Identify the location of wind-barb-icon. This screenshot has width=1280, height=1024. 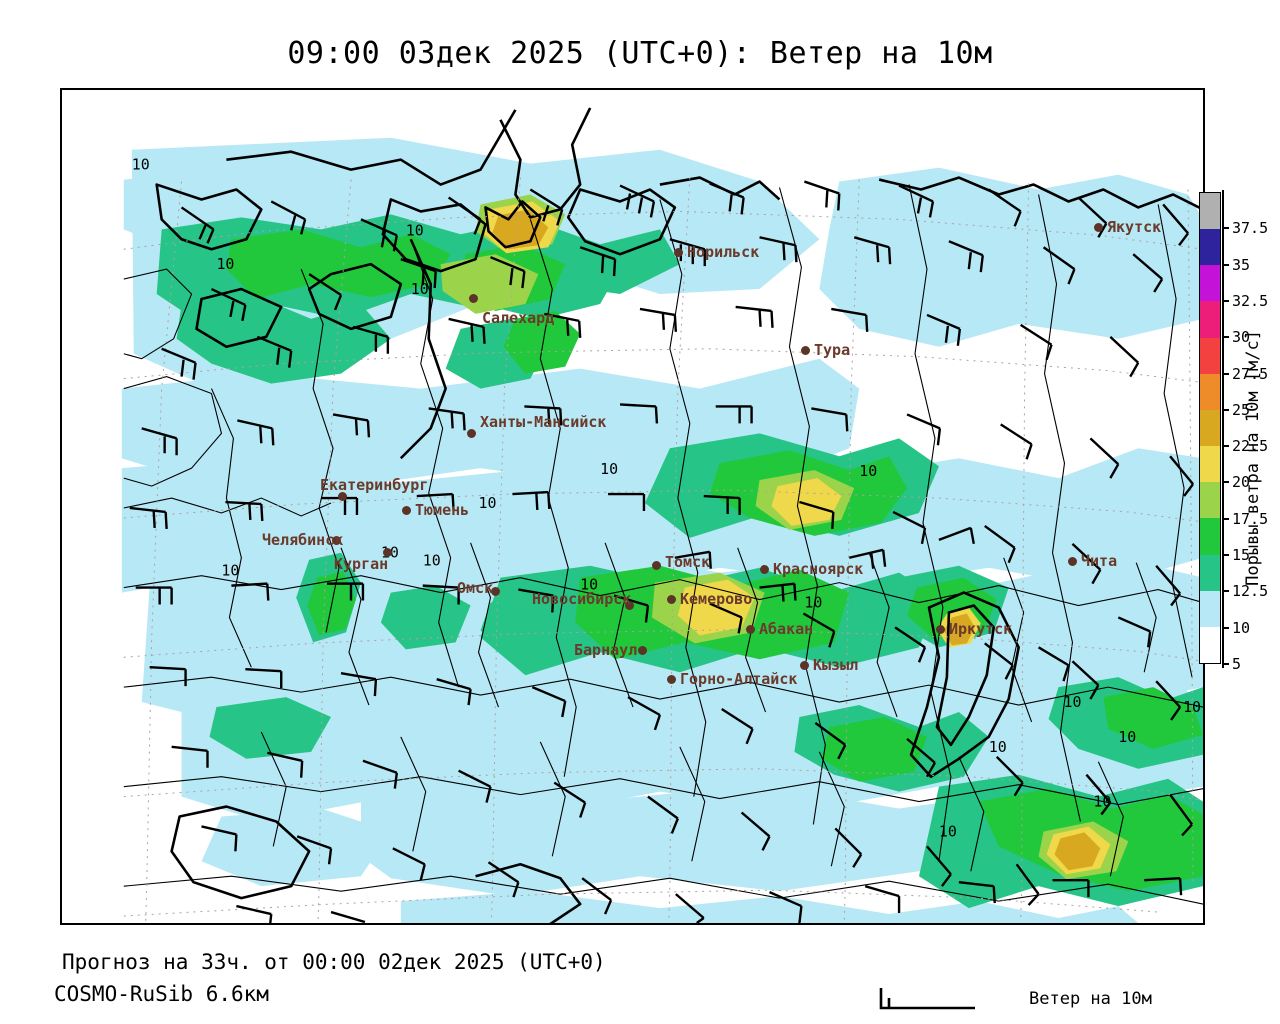
(927, 999).